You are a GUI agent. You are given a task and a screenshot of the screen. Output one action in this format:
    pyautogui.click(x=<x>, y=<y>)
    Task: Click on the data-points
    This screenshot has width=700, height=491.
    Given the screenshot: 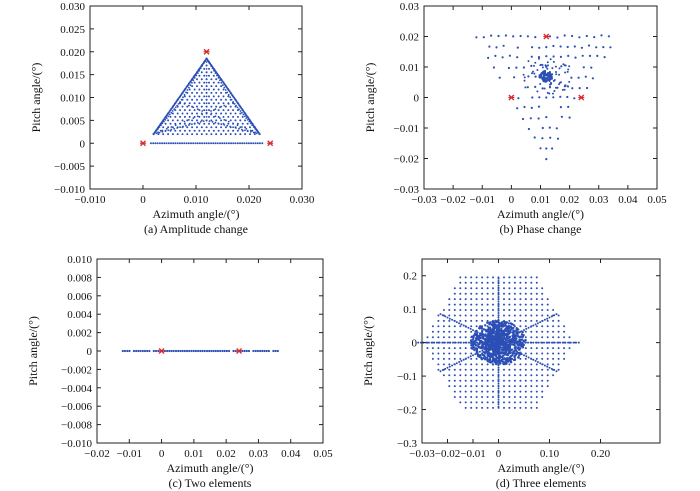 What is the action you would take?
    pyautogui.click(x=200, y=351)
    